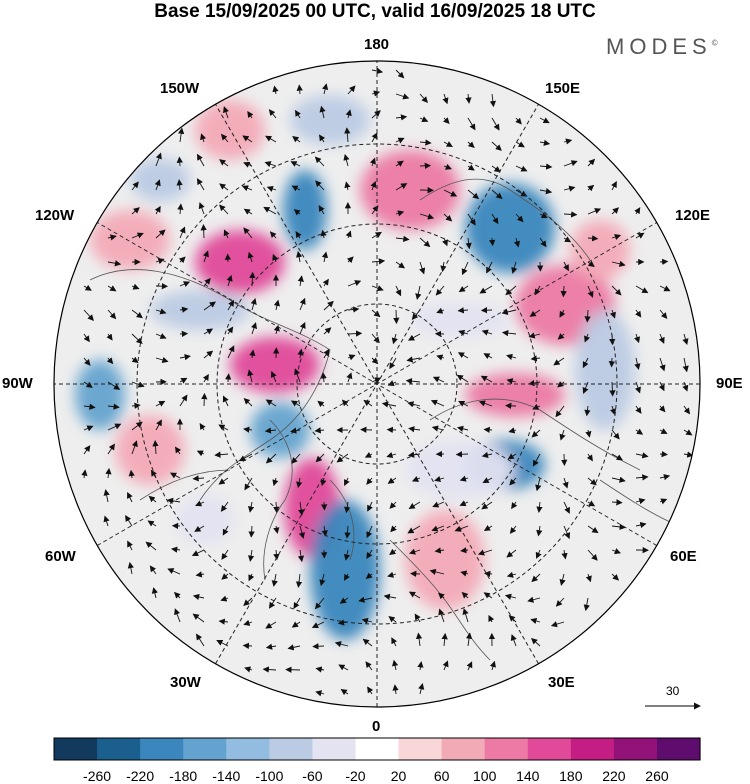  Describe the element at coordinates (179, 88) in the screenshot. I see `lon-label-150w: 150W` at that location.